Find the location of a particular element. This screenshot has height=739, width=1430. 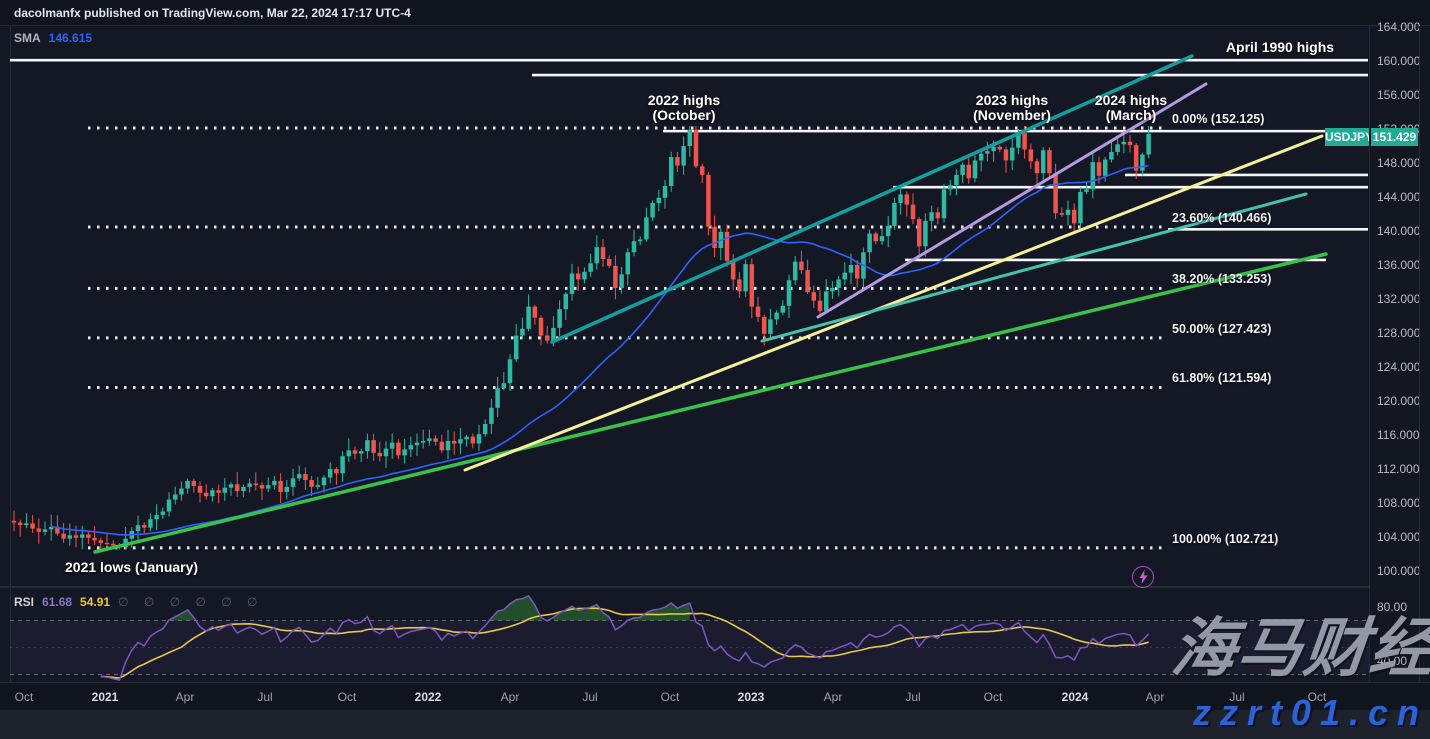

rsi-line is located at coordinates (625, 637).